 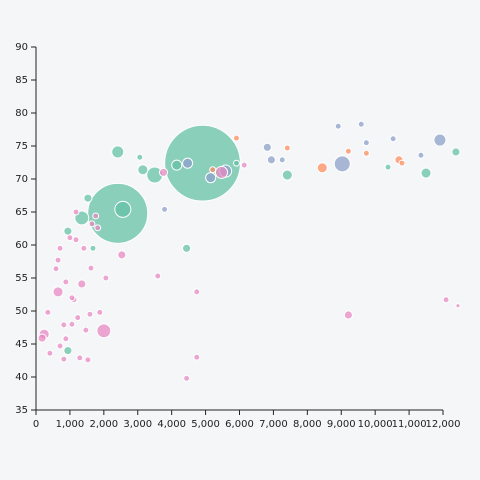 I want to click on x-tick-label: 7,000, so click(x=273, y=424).